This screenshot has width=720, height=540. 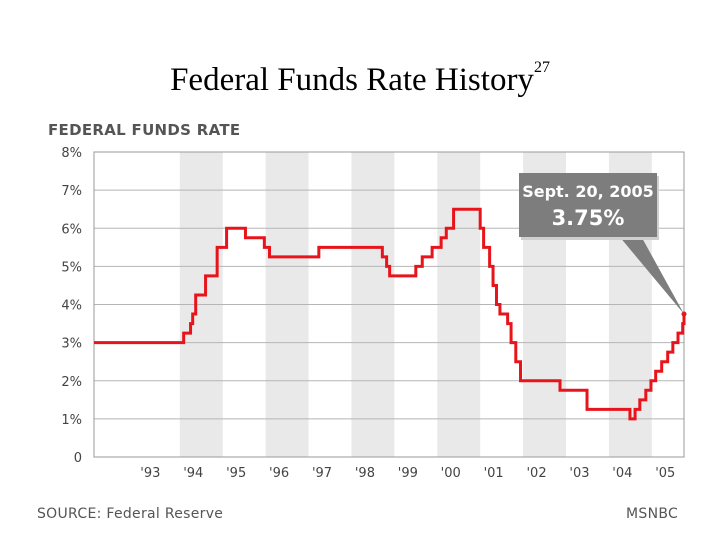 What do you see at coordinates (652, 514) in the screenshot?
I see `credit-note: MSNBC` at bounding box center [652, 514].